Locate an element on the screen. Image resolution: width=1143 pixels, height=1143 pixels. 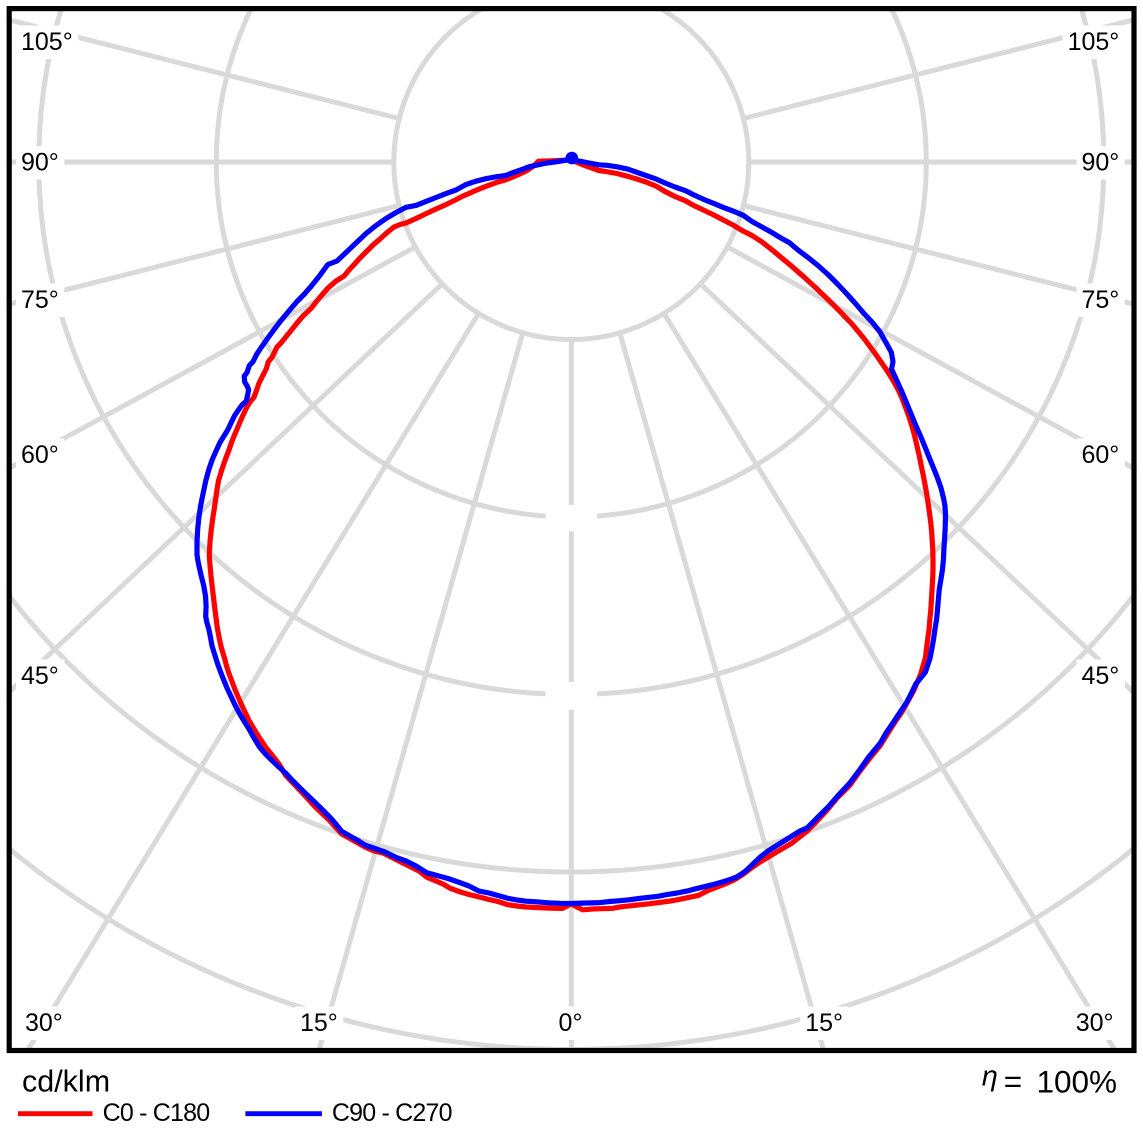
svg-text: 100% is located at coordinates (1077, 1082).